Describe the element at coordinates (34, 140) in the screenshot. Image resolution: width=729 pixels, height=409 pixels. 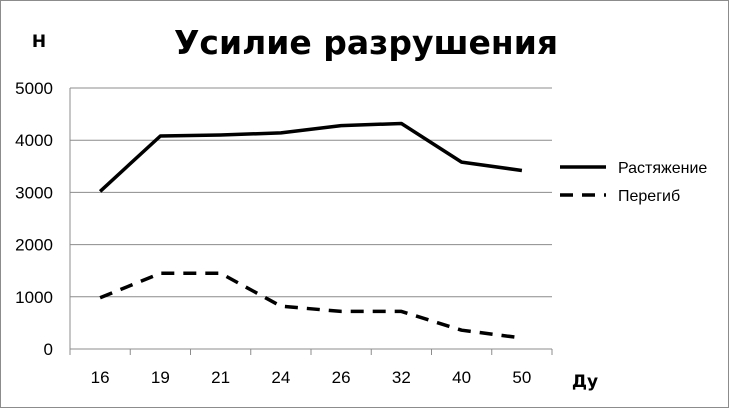
I see `y-tick-label: 4000` at that location.